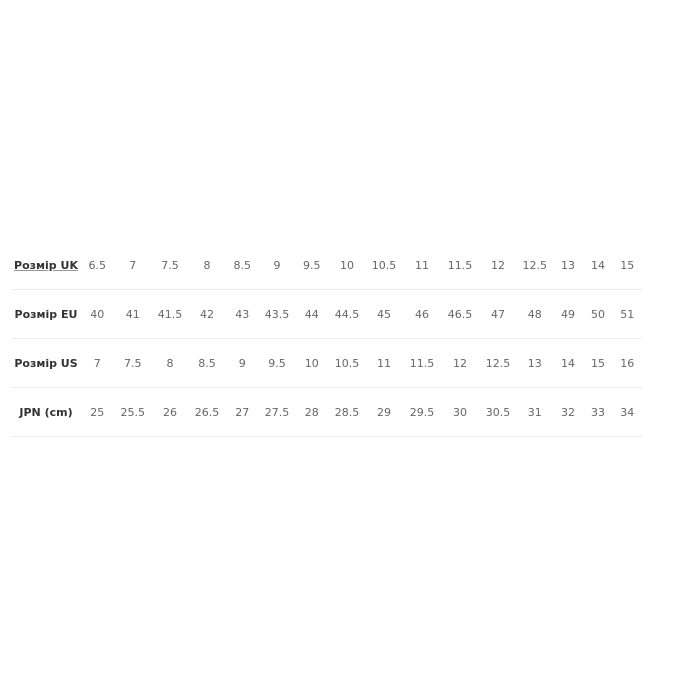 The width and height of the screenshot is (700, 700). Describe the element at coordinates (568, 314) in the screenshot. I see `size-cell: 49` at that location.